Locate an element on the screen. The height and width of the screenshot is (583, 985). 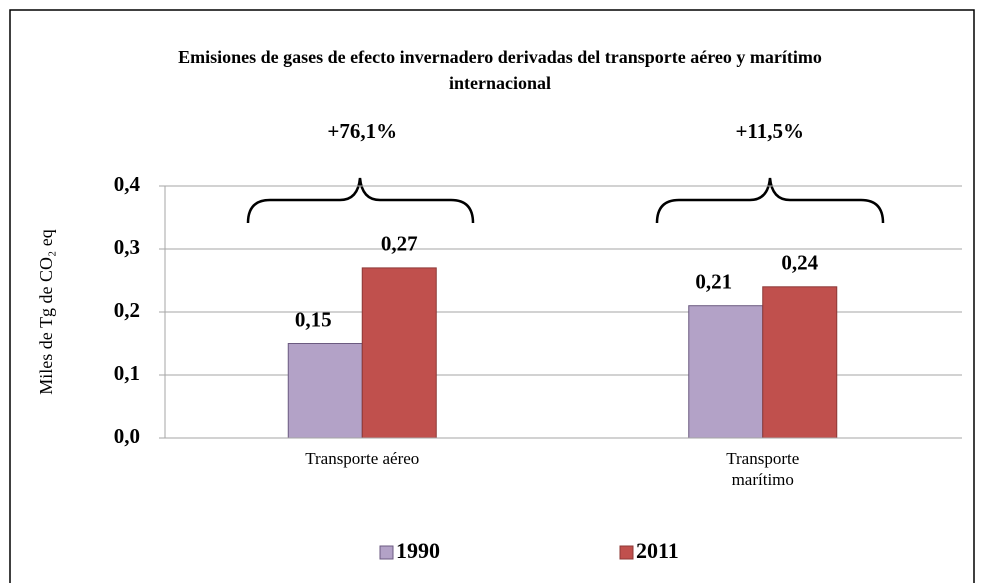
legend-label: 2011 is located at coordinates (657, 550).